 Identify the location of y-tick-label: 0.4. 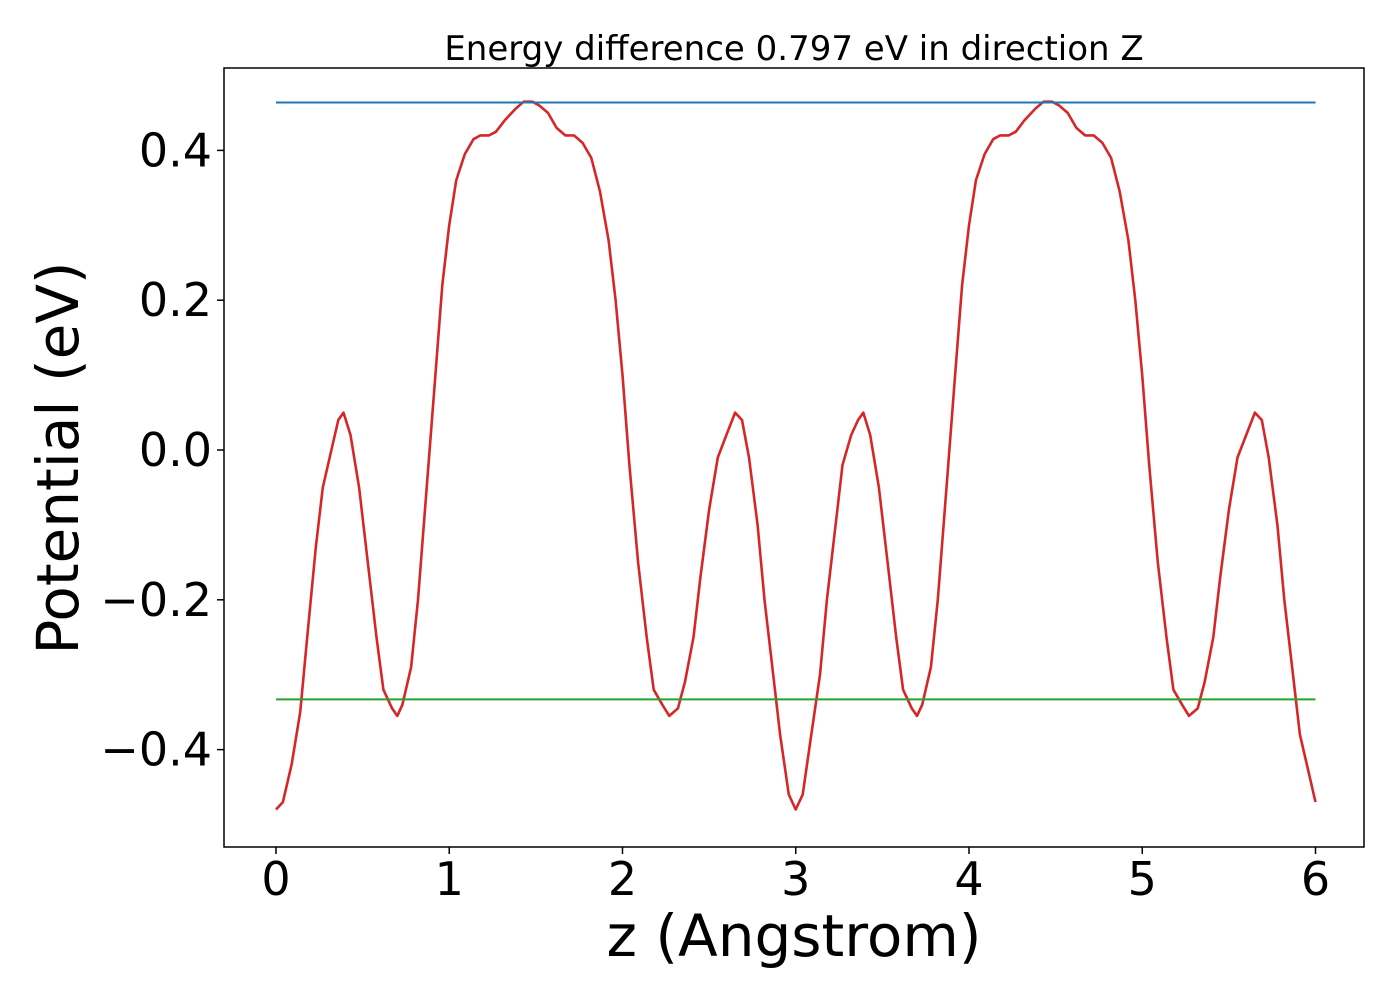
(175, 150).